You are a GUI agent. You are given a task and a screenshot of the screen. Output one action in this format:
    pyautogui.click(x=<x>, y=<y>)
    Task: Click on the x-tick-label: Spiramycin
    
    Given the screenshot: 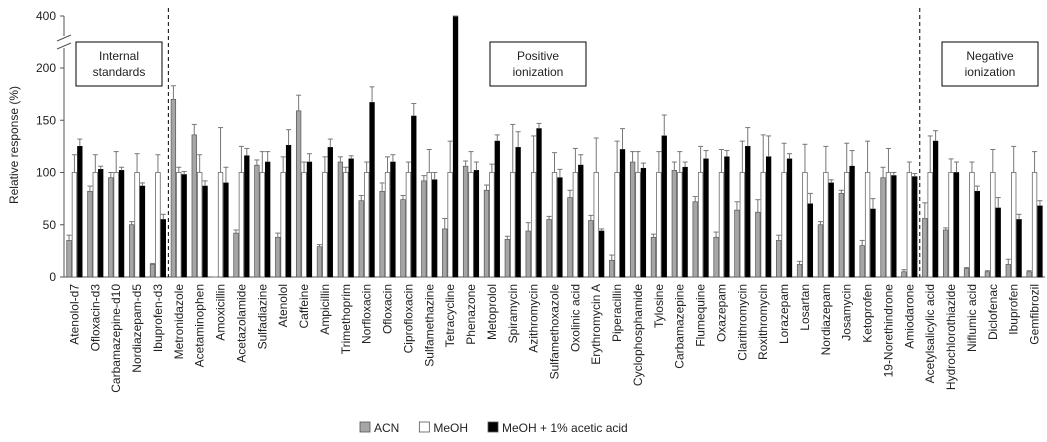 What is the action you would take?
    pyautogui.click(x=513, y=313)
    